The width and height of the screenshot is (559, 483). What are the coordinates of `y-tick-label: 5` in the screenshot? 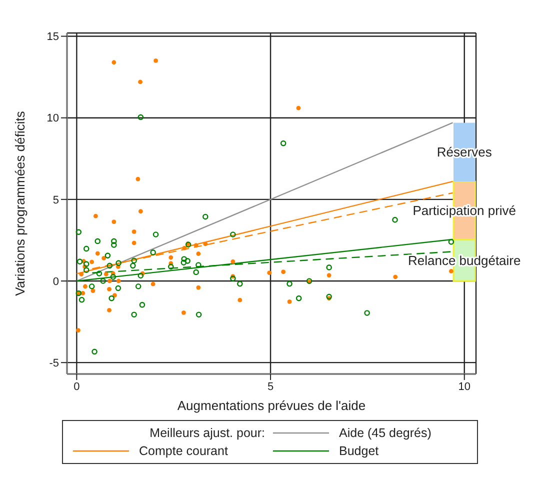 It's located at (55, 200).